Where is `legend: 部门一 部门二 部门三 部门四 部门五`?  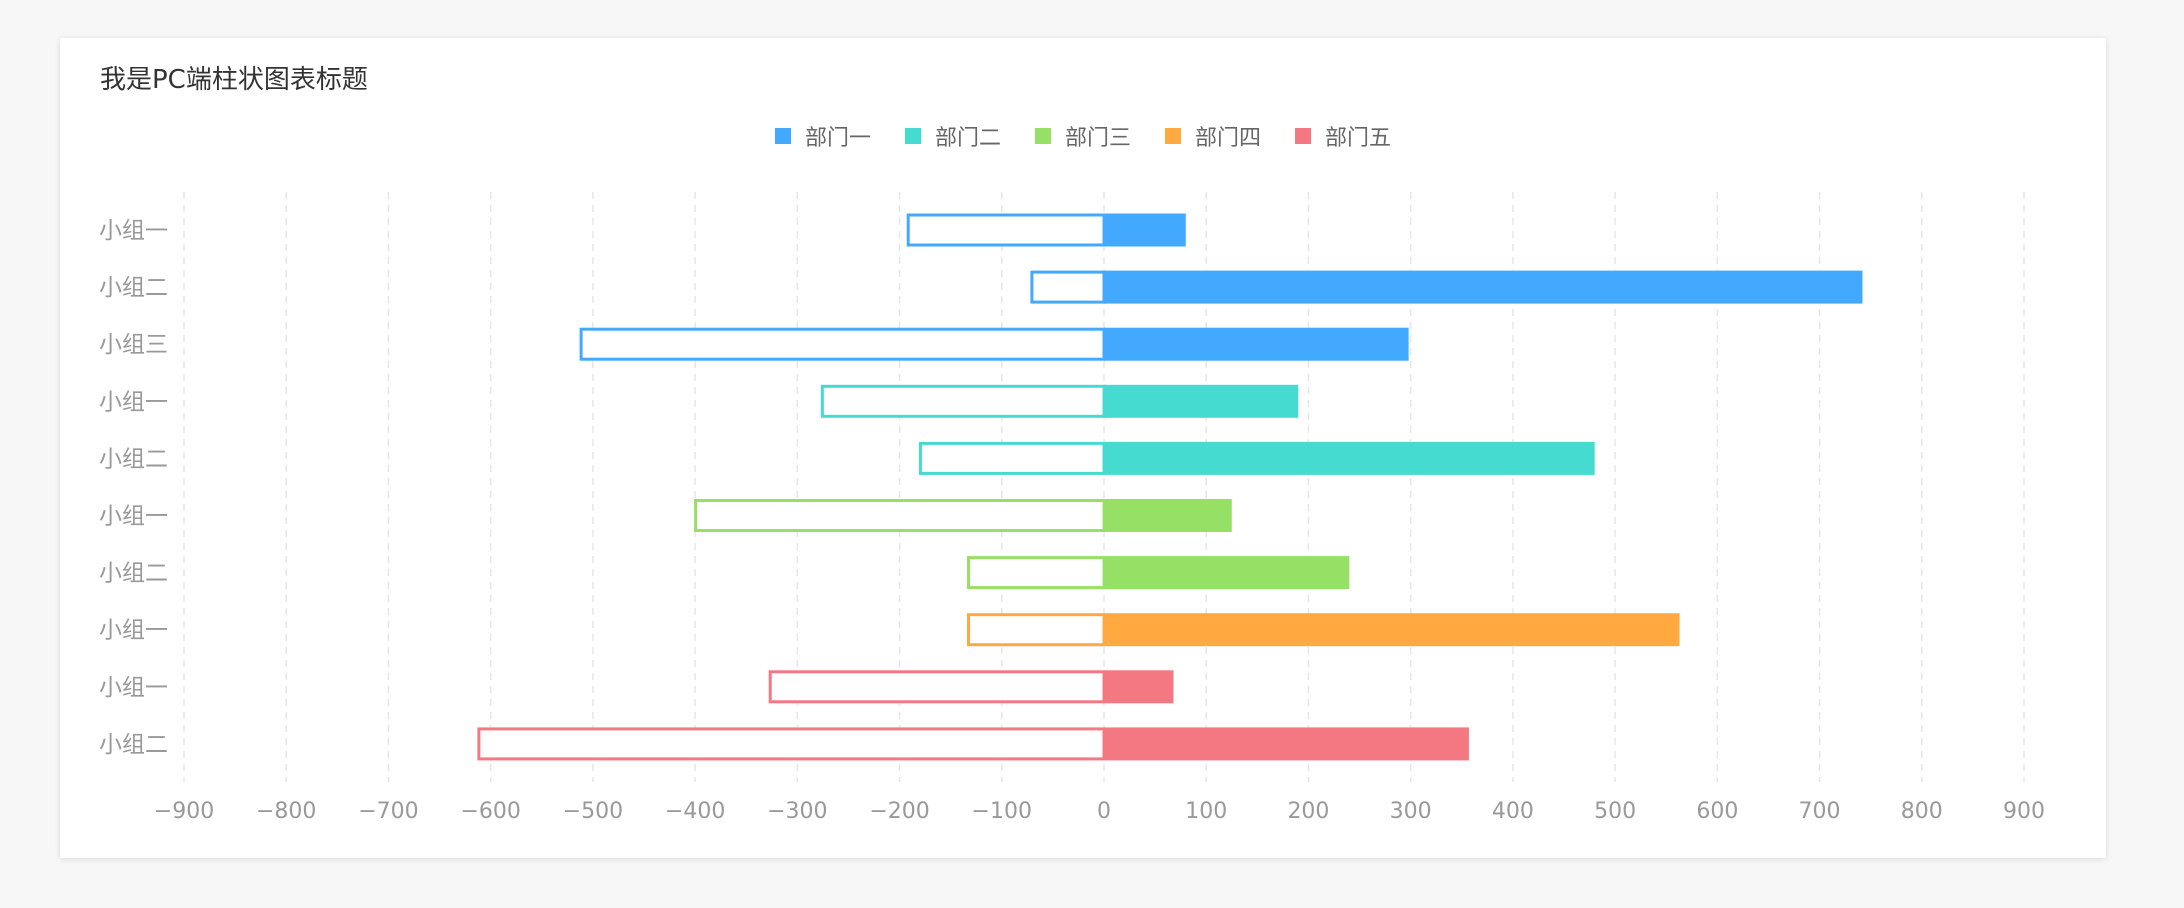 legend: 部门一 部门二 部门三 部门四 部门五 is located at coordinates (1083, 136).